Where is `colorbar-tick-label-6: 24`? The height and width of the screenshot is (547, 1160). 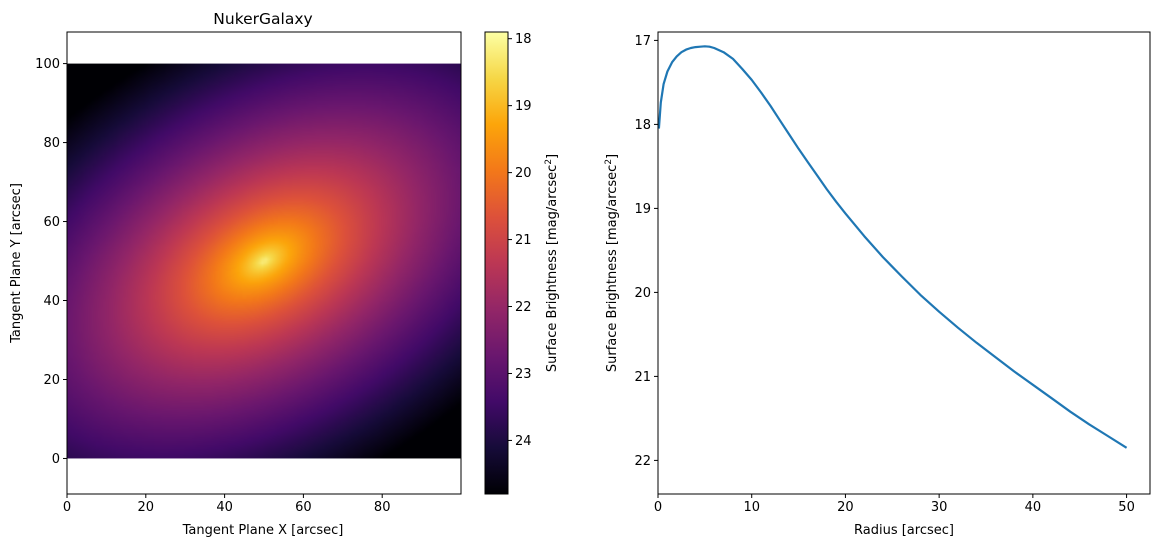
colorbar-tick-label-6: 24 is located at coordinates (523, 441).